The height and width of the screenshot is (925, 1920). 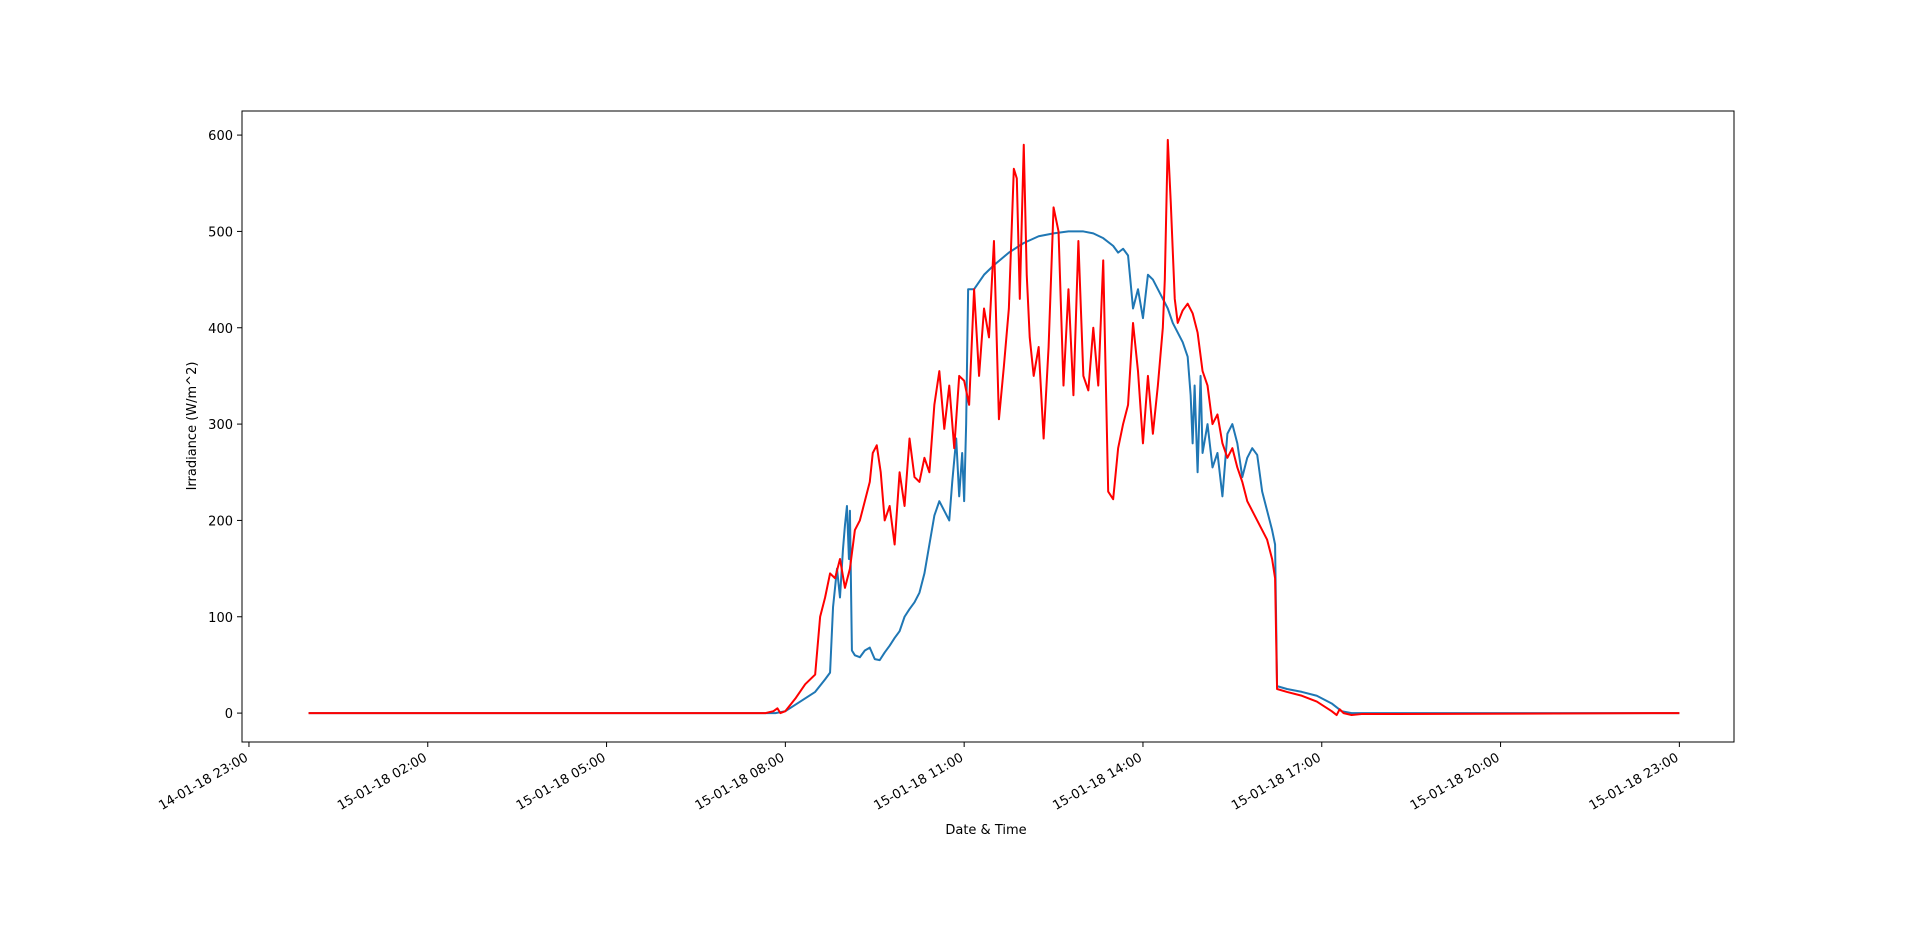 I want to click on y-tick-label: 300, so click(x=220, y=425).